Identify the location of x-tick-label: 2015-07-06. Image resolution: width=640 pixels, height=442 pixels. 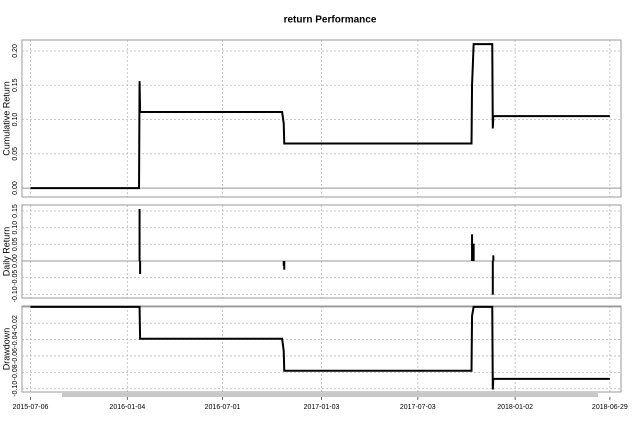
(31, 407).